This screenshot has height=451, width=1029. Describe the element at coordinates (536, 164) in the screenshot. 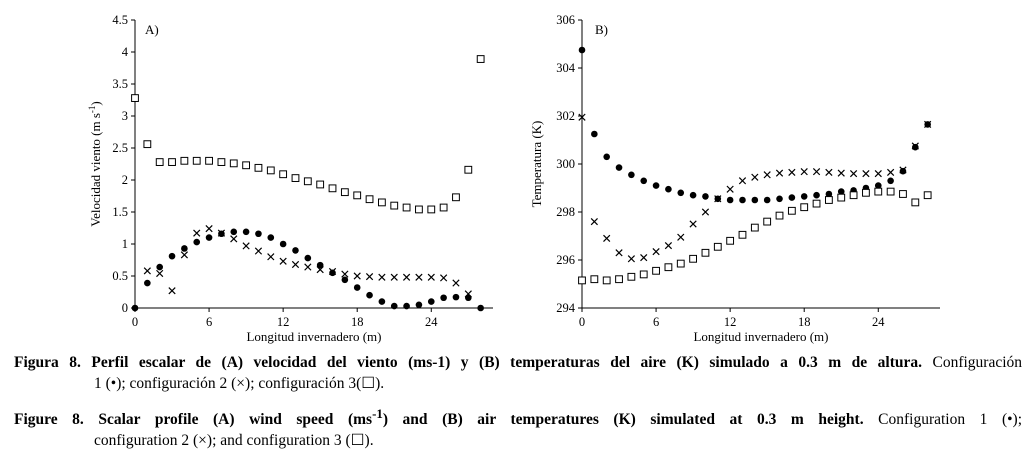

I see `y-axis-label: Temperatura (K)` at that location.